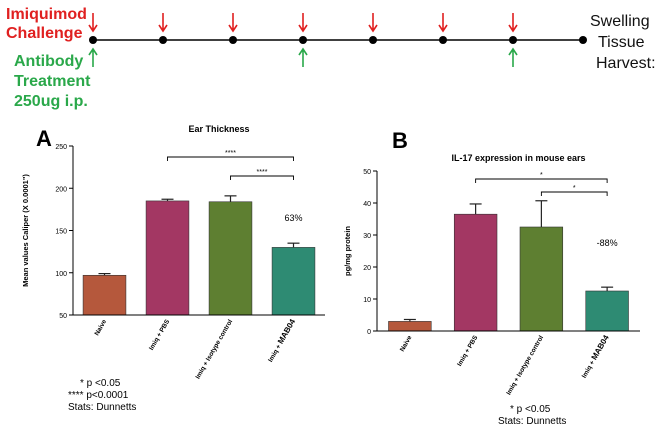 This screenshot has width=660, height=438. Describe the element at coordinates (337, 40) in the screenshot. I see `timeline` at that location.